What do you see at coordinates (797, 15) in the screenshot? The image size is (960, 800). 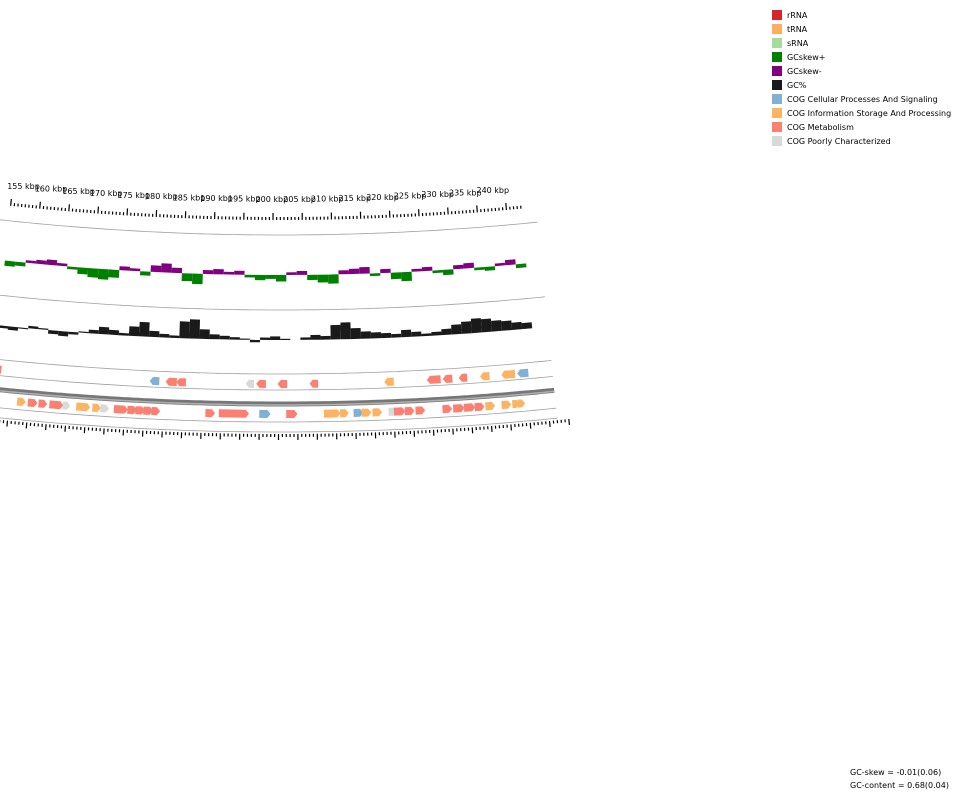 I see `legend-label: rRNA` at bounding box center [797, 15].